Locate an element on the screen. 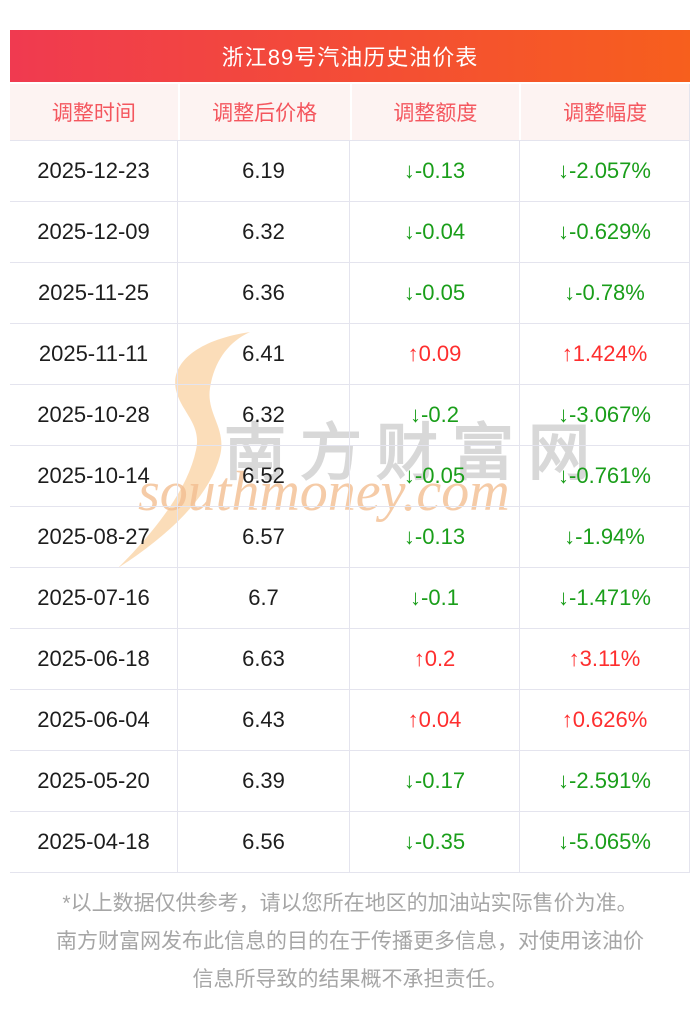 The image size is (700, 1013). cell-change-percent: ↓-5.065% is located at coordinates (605, 842).